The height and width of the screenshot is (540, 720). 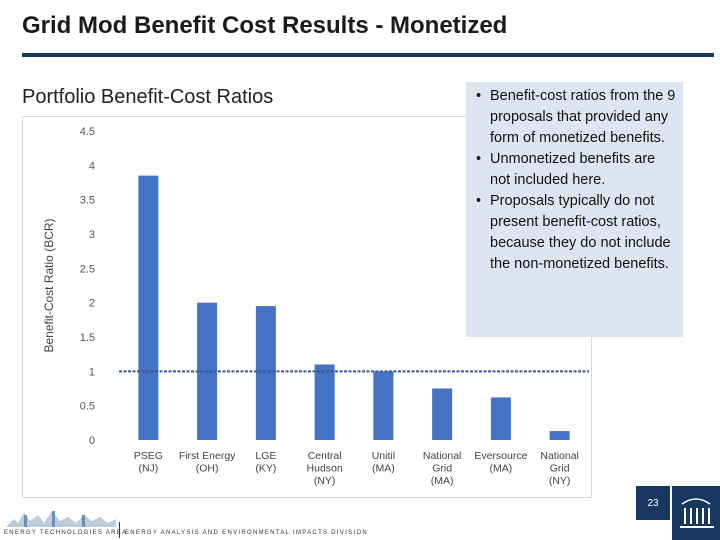 What do you see at coordinates (87, 338) in the screenshot?
I see `y-tick-label: 1.5` at bounding box center [87, 338].